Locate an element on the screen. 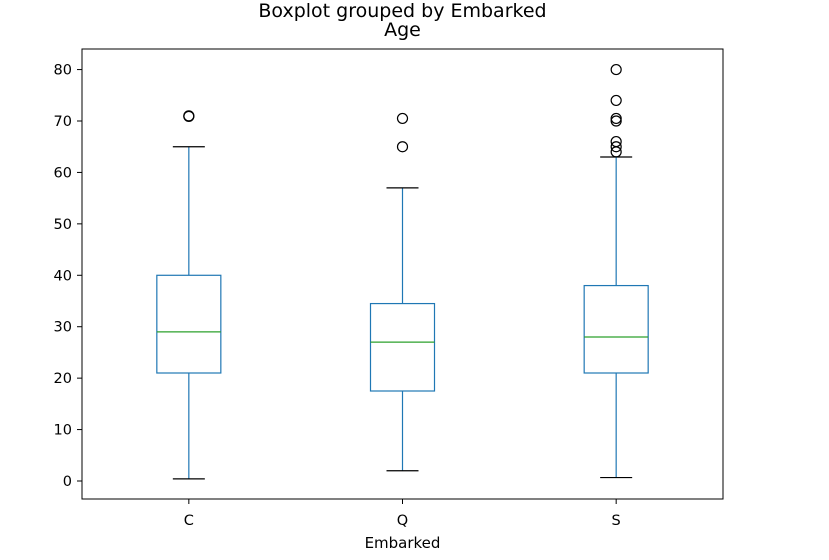 The image size is (829, 560). x-tick-label: Q is located at coordinates (402, 521).